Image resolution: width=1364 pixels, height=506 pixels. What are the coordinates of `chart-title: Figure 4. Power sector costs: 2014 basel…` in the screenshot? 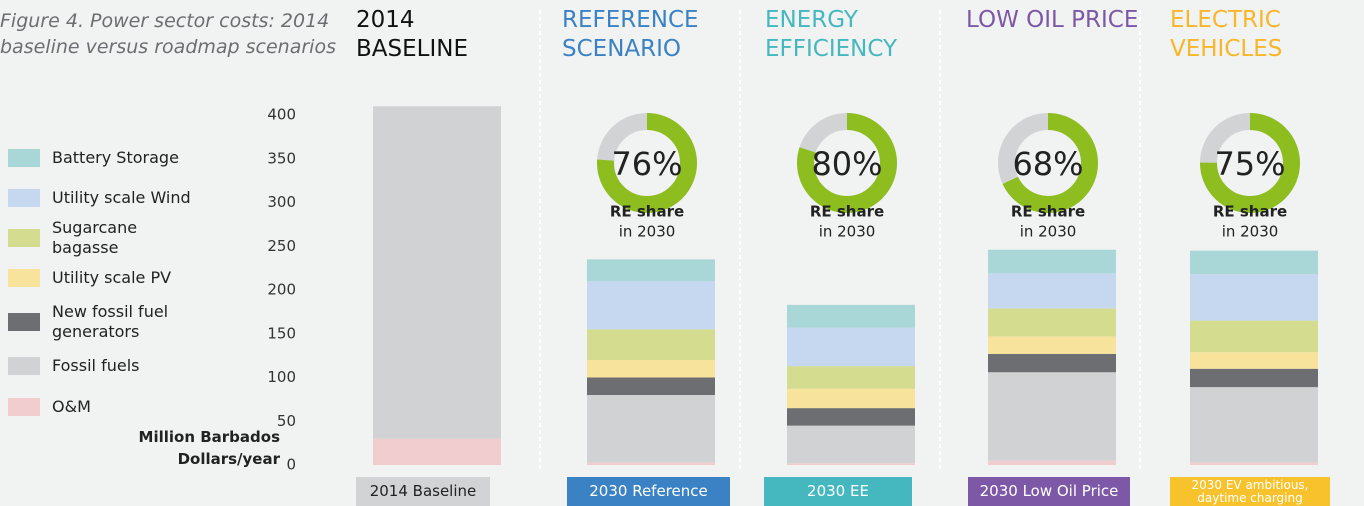 It's located at (168, 34).